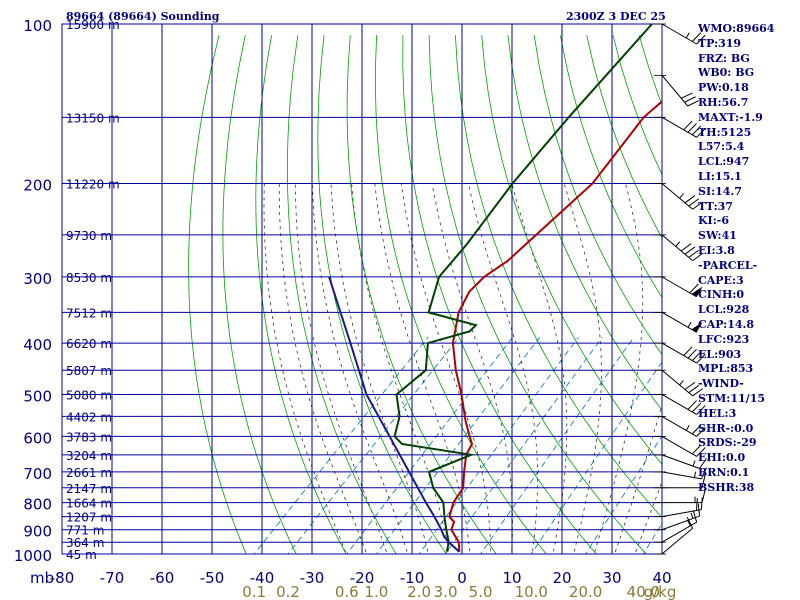  Describe the element at coordinates (721, 147) in the screenshot. I see `index-item: L57:5.4` at that location.